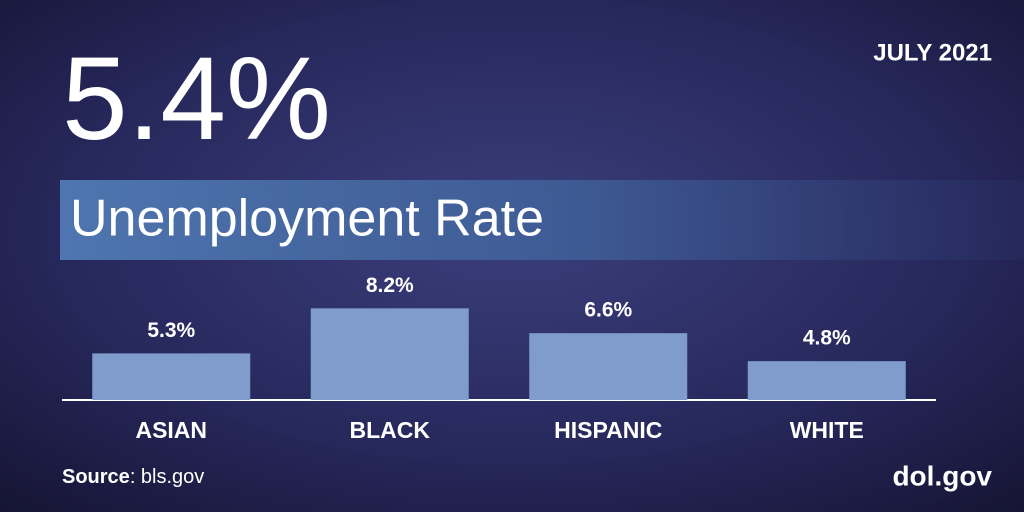 The height and width of the screenshot is (512, 1024). Describe the element at coordinates (171, 430) in the screenshot. I see `x-tick-label: ASIAN` at that location.